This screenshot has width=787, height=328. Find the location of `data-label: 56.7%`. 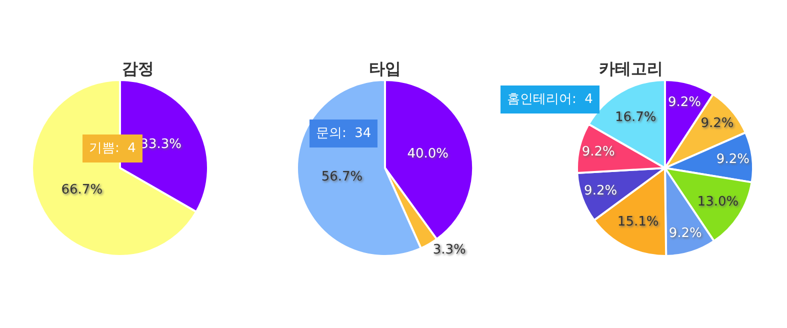

data-label: 56.7% is located at coordinates (342, 177).